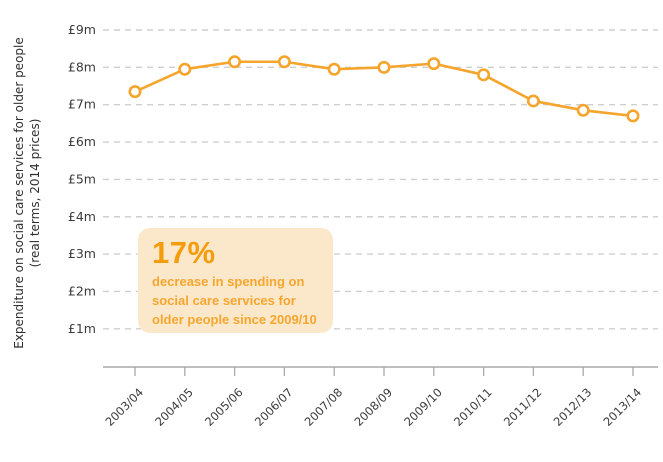 The image size is (663, 462). What do you see at coordinates (82, 216) in the screenshot?
I see `y-tick-label: £4m` at bounding box center [82, 216].